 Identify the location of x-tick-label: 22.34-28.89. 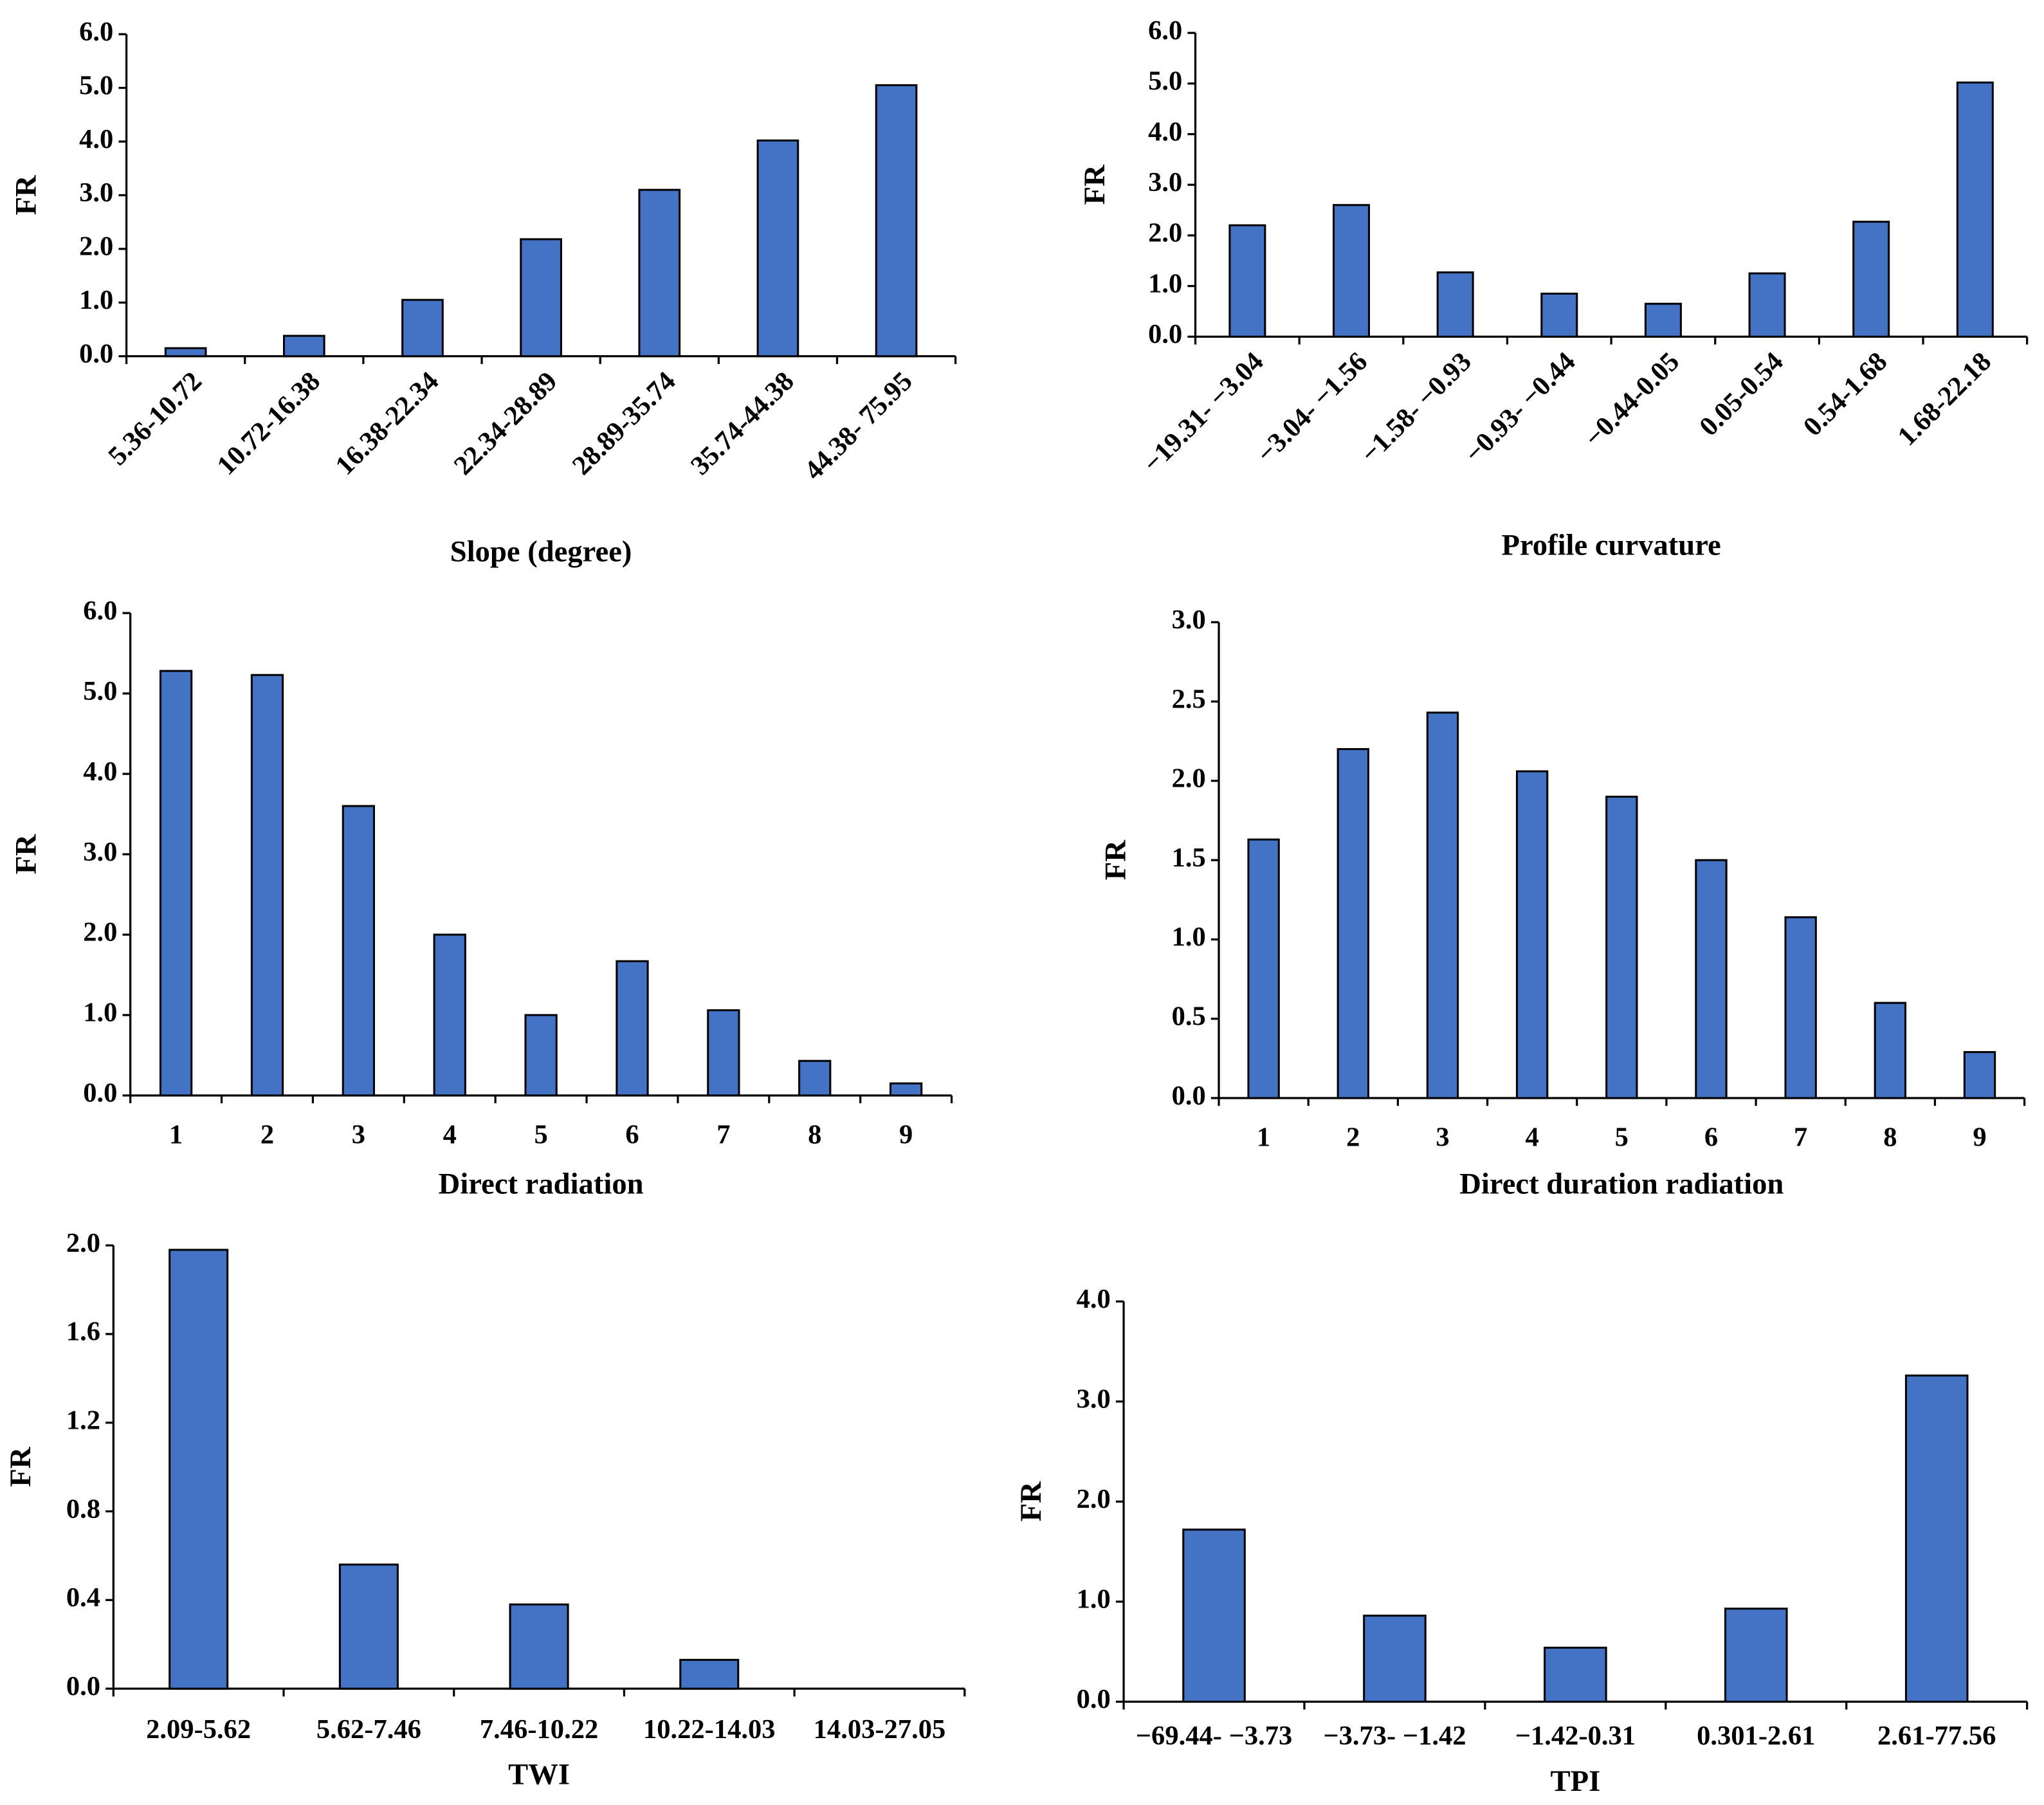
(505, 423).